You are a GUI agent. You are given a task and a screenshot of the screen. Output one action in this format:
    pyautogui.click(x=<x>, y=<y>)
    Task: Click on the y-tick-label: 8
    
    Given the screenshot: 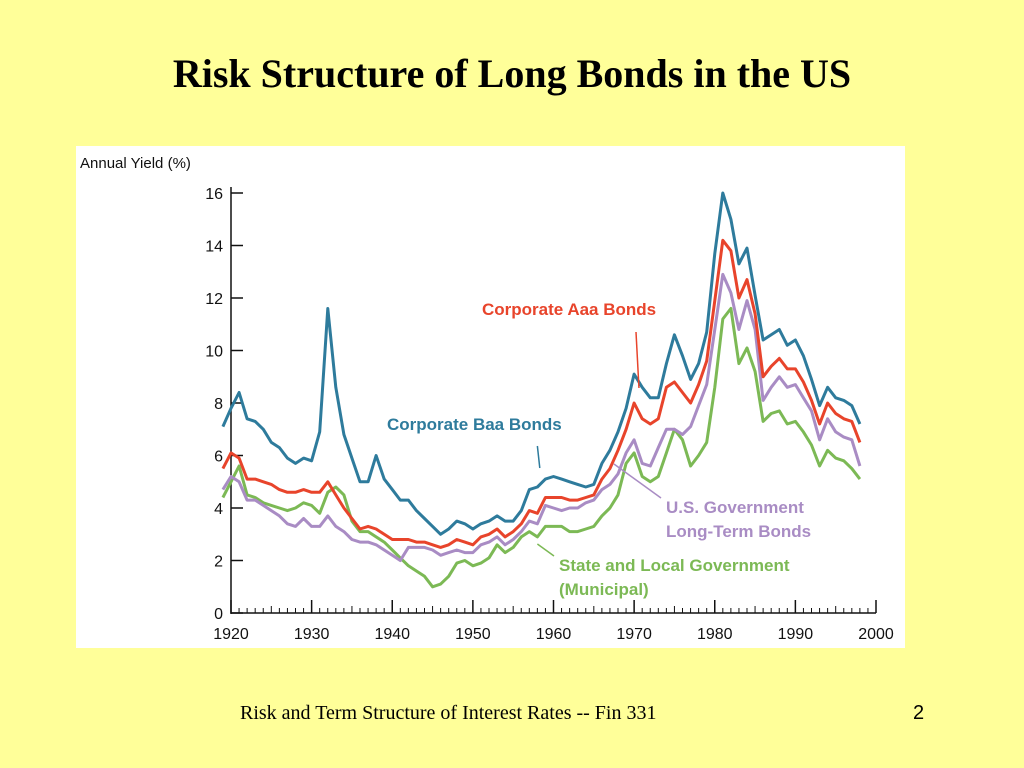 What is the action you would take?
    pyautogui.click(x=218, y=404)
    